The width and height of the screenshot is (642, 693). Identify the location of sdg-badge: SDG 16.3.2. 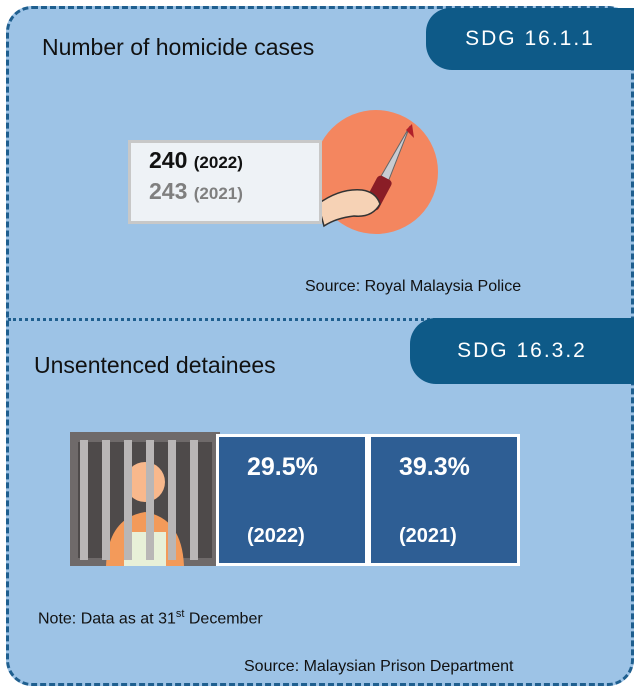
(522, 351).